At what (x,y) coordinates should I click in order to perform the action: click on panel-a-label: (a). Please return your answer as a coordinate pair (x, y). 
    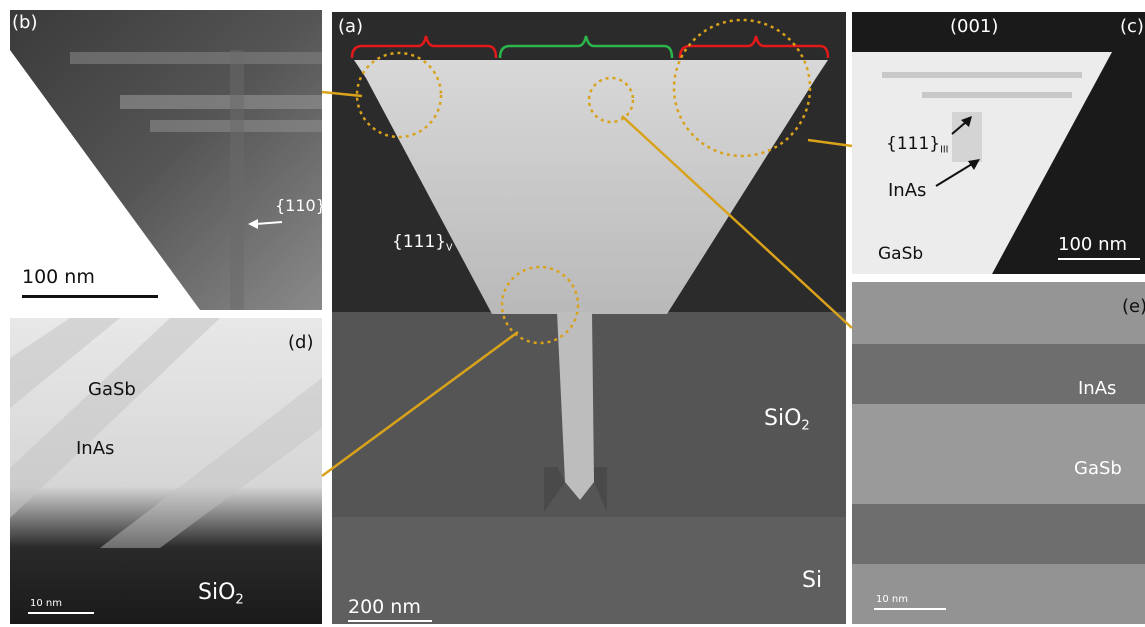
    Looking at the image, I should click on (351, 26).